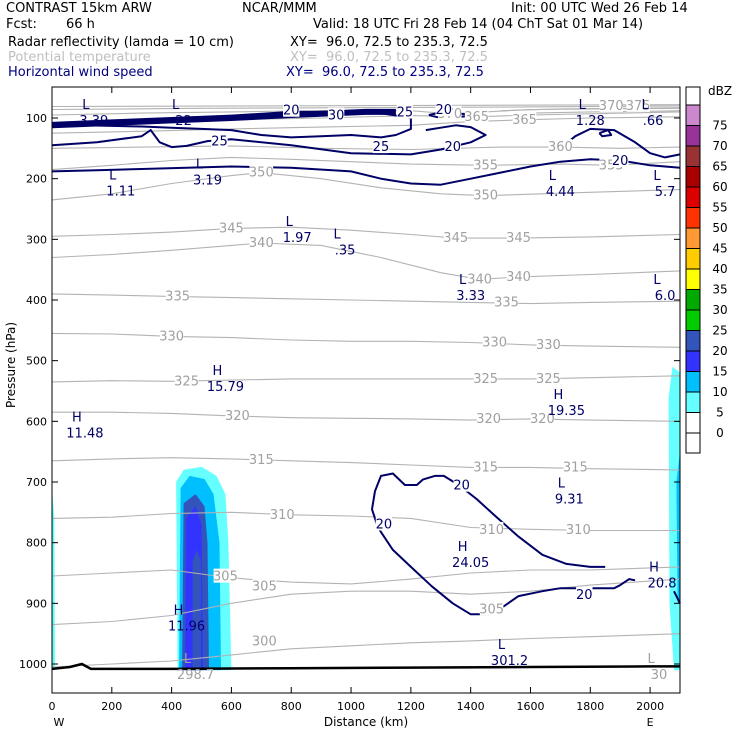 The image size is (740, 740). Describe the element at coordinates (183, 121) in the screenshot. I see `extremum-value-1: 22` at that location.